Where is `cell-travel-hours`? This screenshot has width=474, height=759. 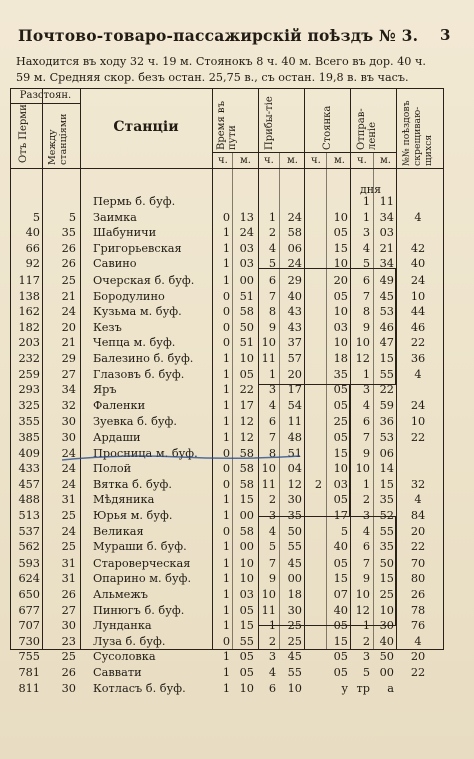
cell-travel-hours is located at coordinates (222, 202).